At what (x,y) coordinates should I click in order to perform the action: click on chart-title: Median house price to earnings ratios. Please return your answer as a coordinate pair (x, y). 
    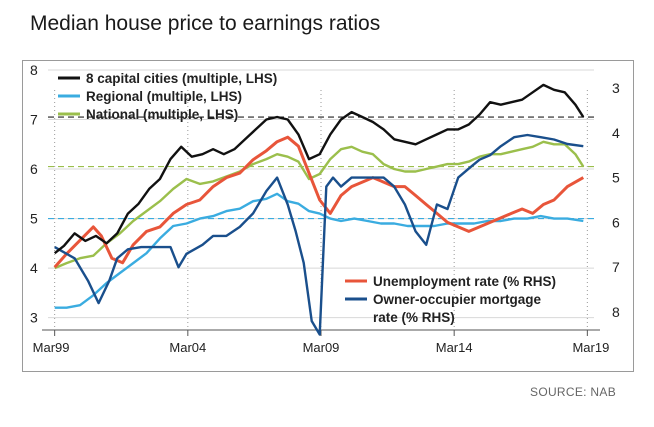
    Looking at the image, I should click on (205, 23).